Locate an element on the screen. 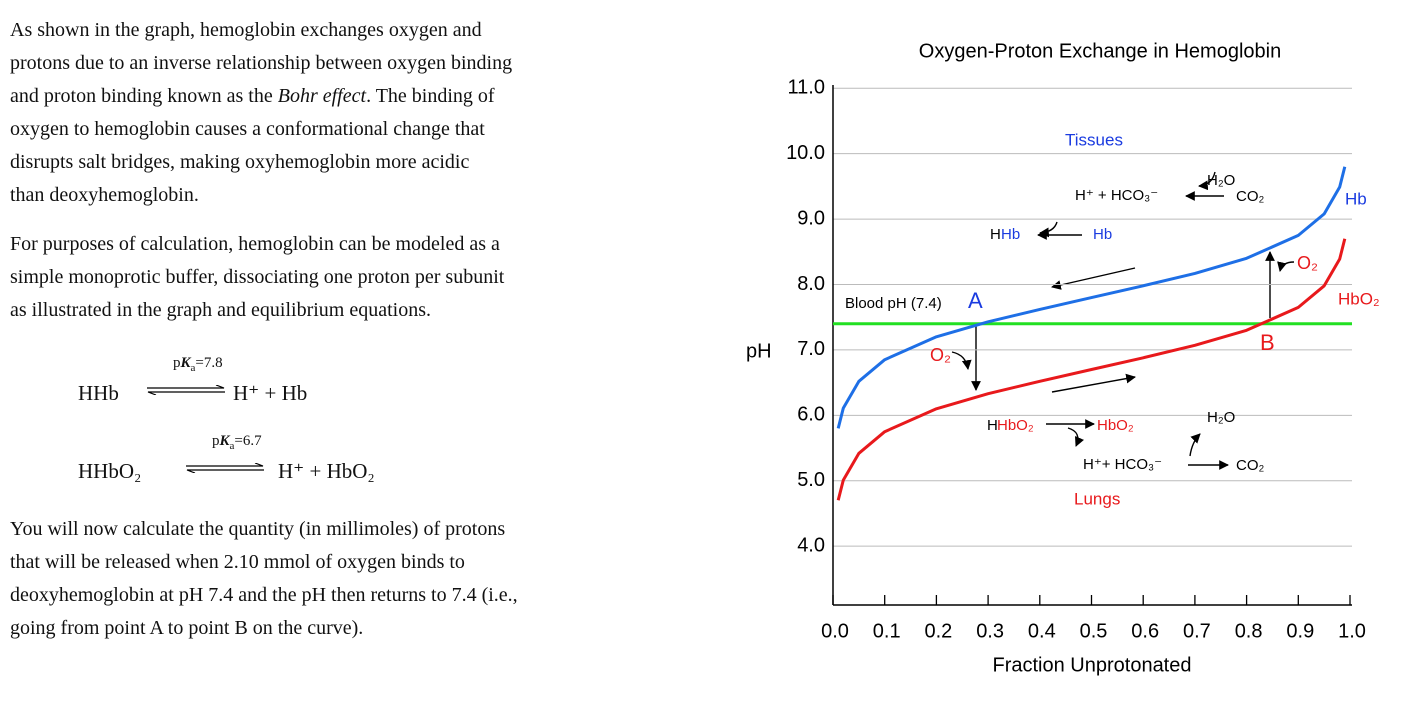  x-tick-label: 0.3 is located at coordinates (990, 631).